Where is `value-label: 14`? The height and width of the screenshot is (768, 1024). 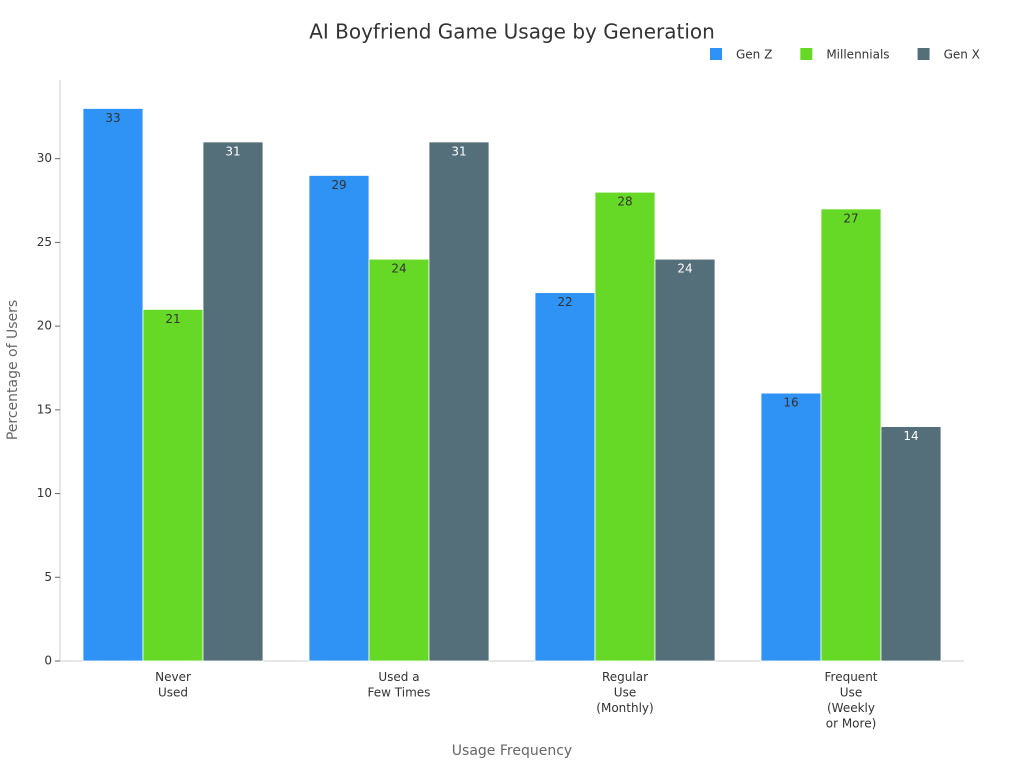 value-label: 14 is located at coordinates (910, 436).